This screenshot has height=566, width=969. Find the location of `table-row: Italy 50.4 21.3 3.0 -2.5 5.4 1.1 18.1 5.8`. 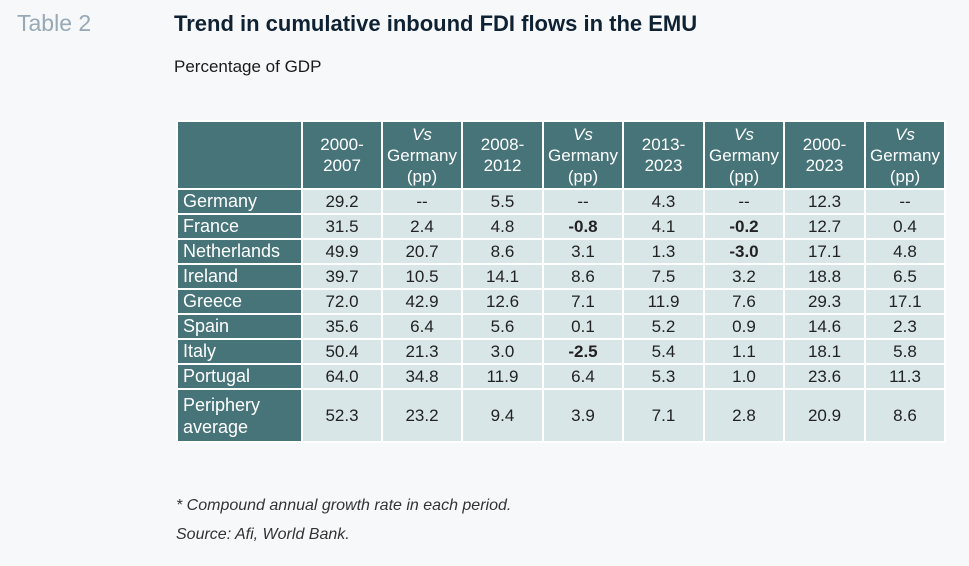

table-row: Italy 50.4 21.3 3.0 -2.5 5.4 1.1 18.1 5.8 is located at coordinates (561, 351).